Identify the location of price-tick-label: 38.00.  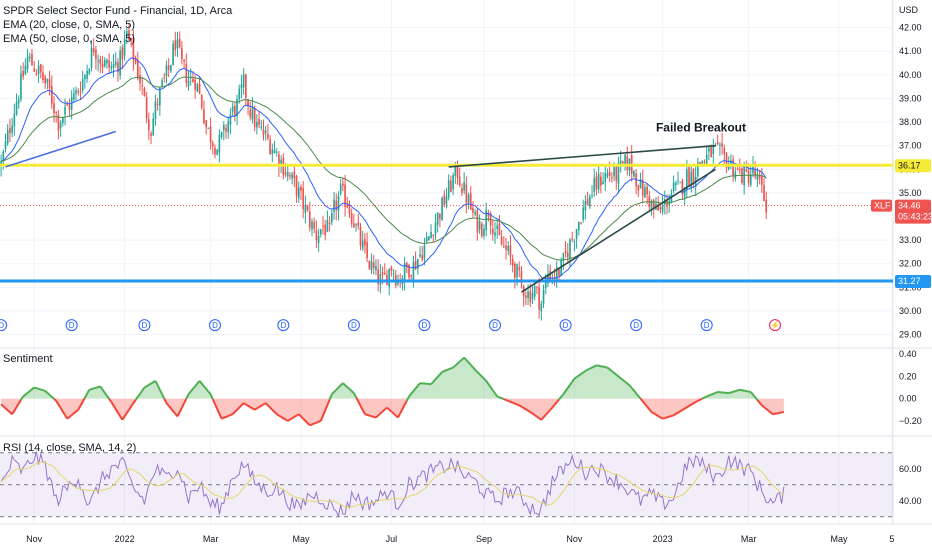
(910, 122).